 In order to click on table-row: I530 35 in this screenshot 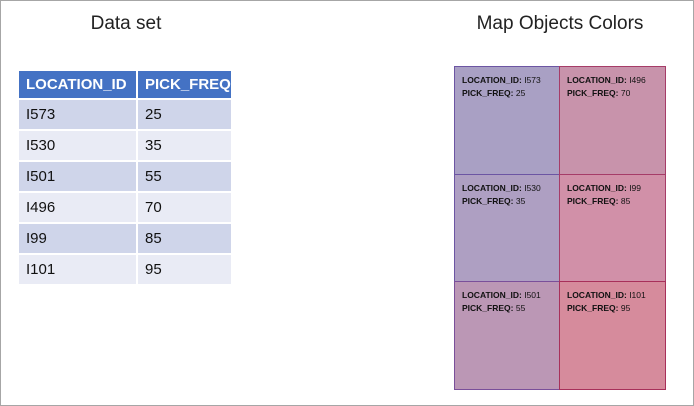, I will do `click(125, 145)`.